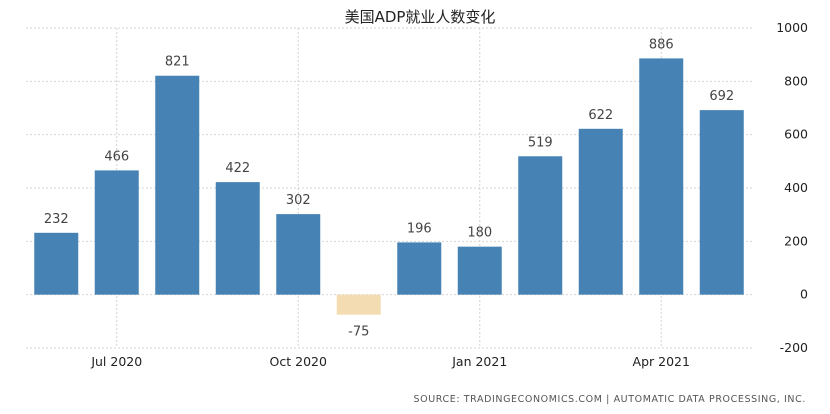 The width and height of the screenshot is (830, 414). What do you see at coordinates (796, 187) in the screenshot?
I see `y-tick-label: 400` at bounding box center [796, 187].